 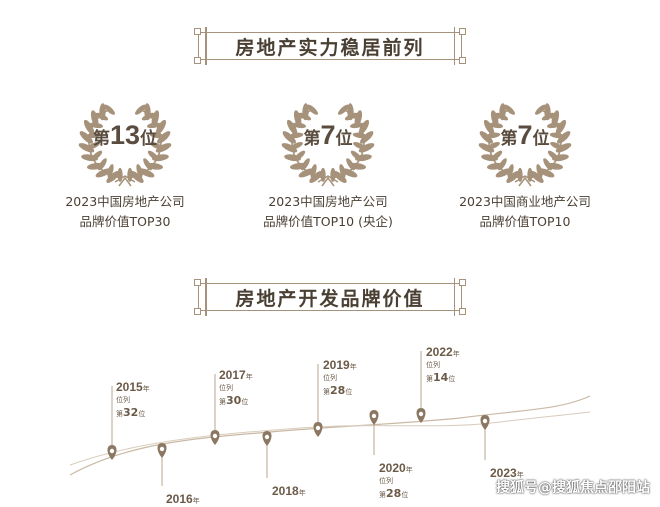 I want to click on timeline-year-label: 2018年, so click(x=289, y=491).